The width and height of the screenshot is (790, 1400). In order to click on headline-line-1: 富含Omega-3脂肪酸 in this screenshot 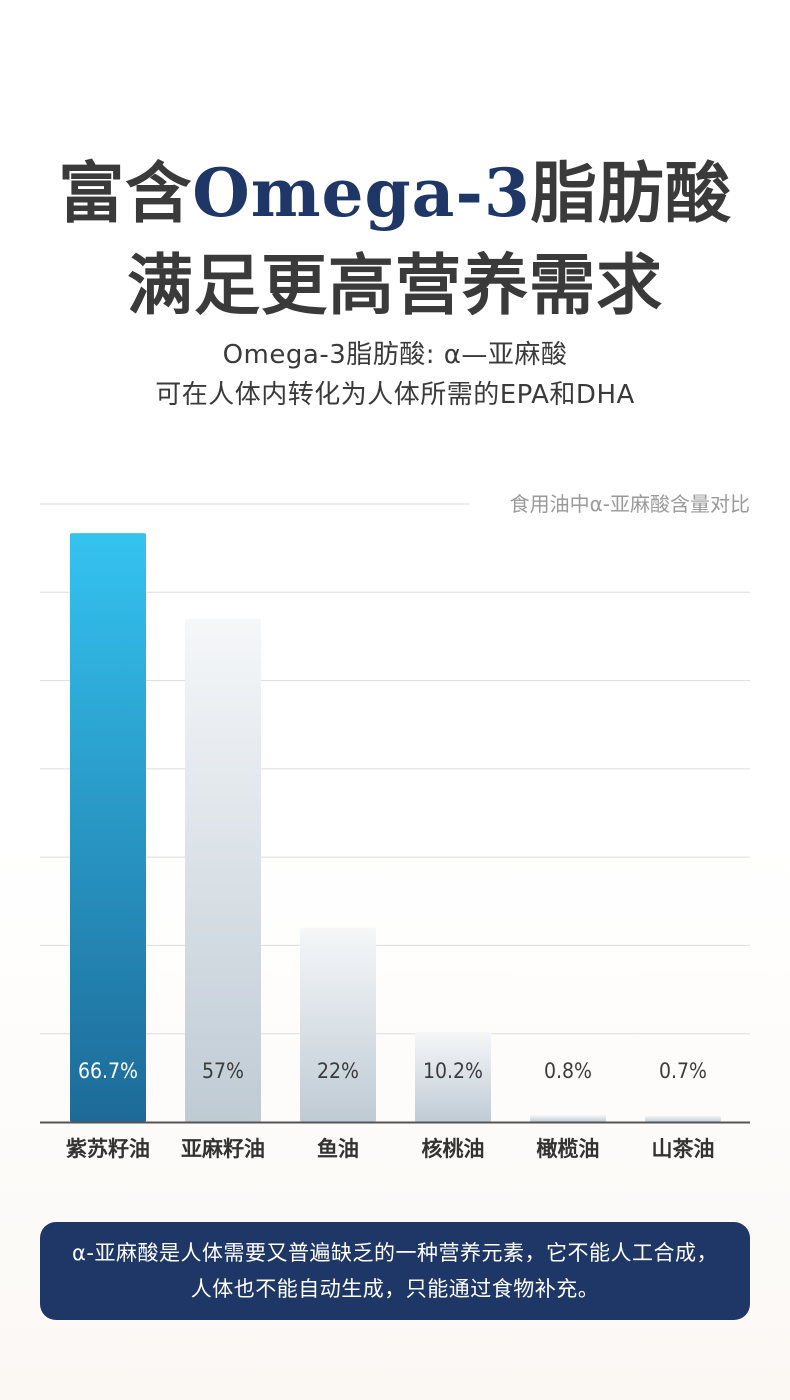, I will do `click(395, 188)`.